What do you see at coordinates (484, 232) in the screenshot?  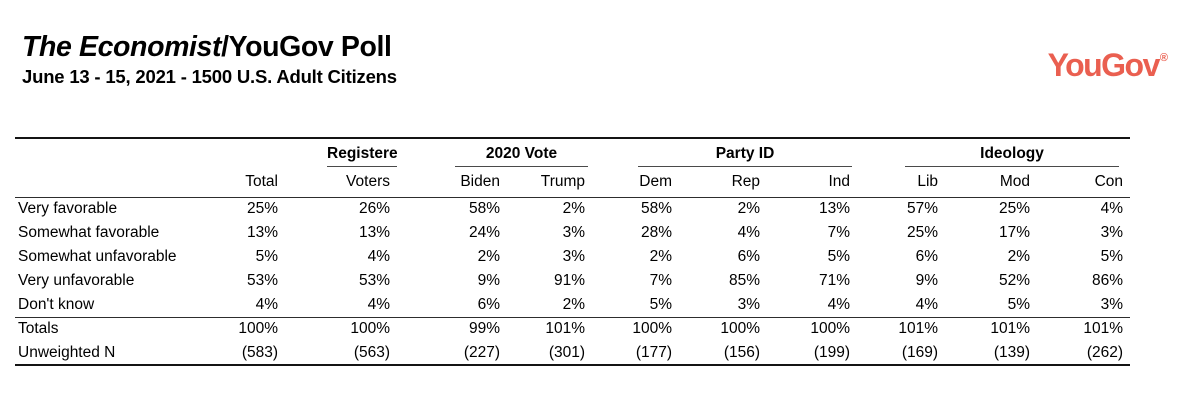 I see `cell-value: 24%` at bounding box center [484, 232].